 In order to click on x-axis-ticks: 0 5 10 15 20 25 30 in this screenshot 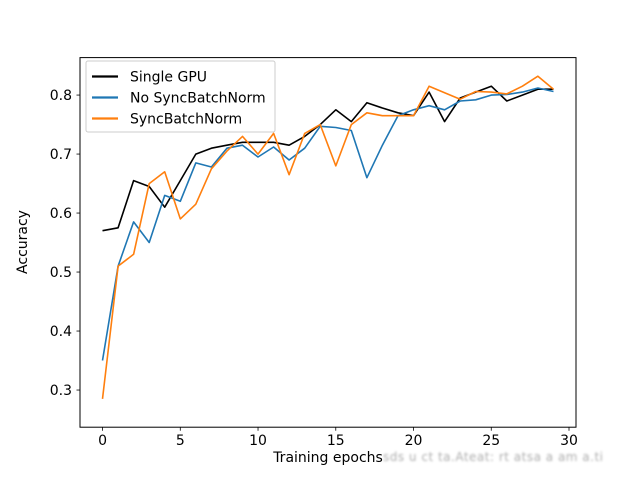, I will do `click(338, 438)`.